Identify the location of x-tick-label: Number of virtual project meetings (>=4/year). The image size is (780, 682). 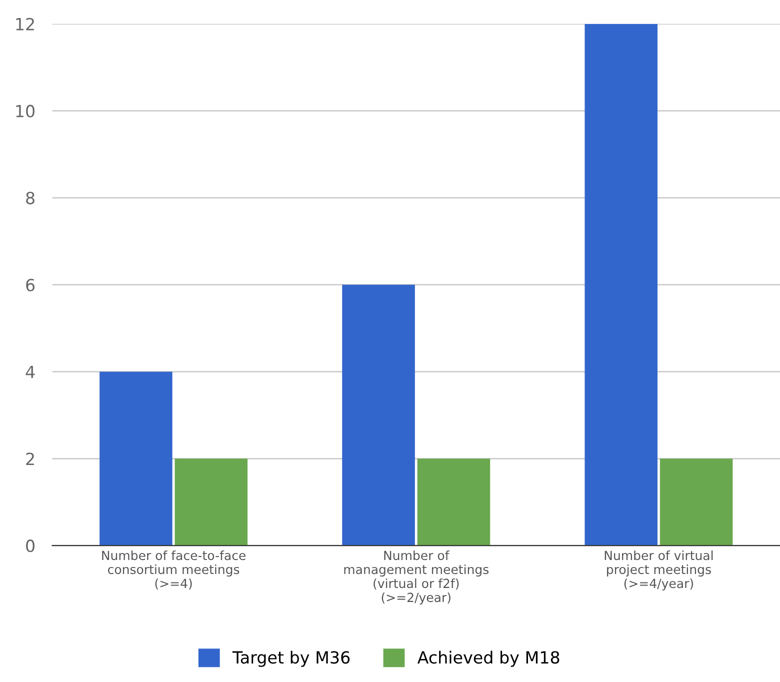
(658, 570).